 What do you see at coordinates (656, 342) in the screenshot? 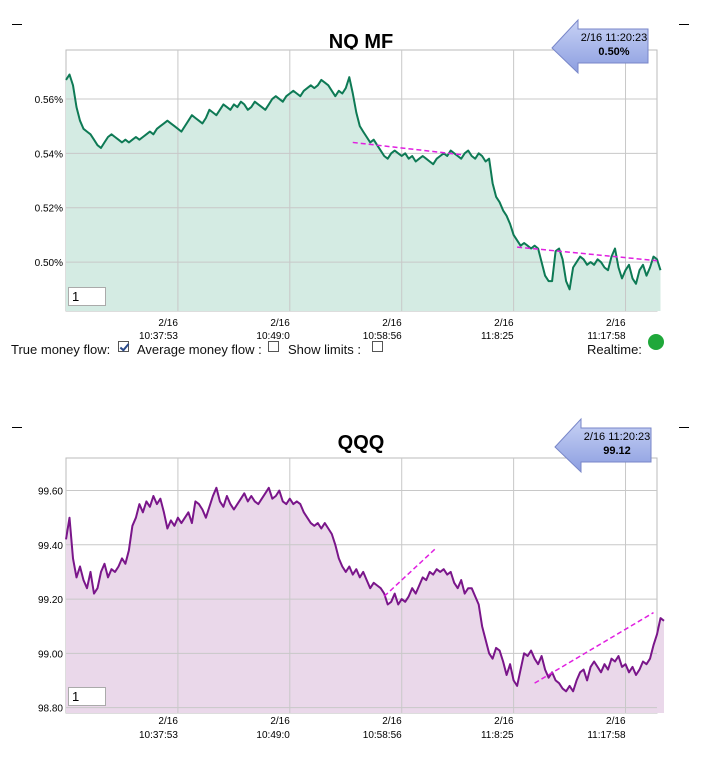
I see `realtime-indicator` at bounding box center [656, 342].